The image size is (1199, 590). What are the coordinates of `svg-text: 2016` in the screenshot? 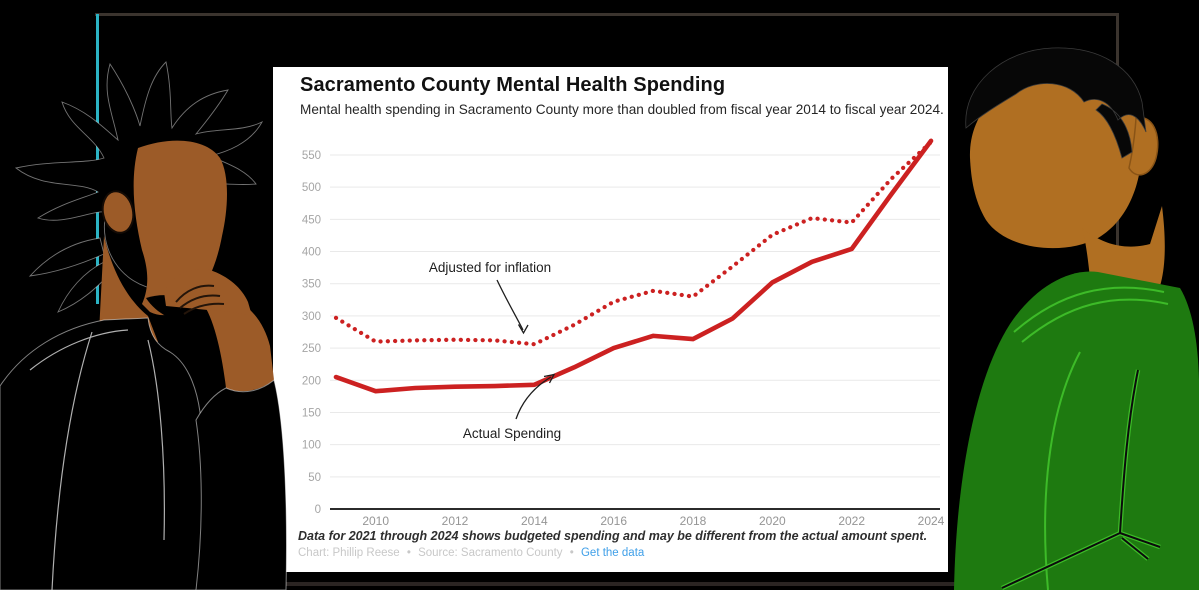 It's located at (613, 521).